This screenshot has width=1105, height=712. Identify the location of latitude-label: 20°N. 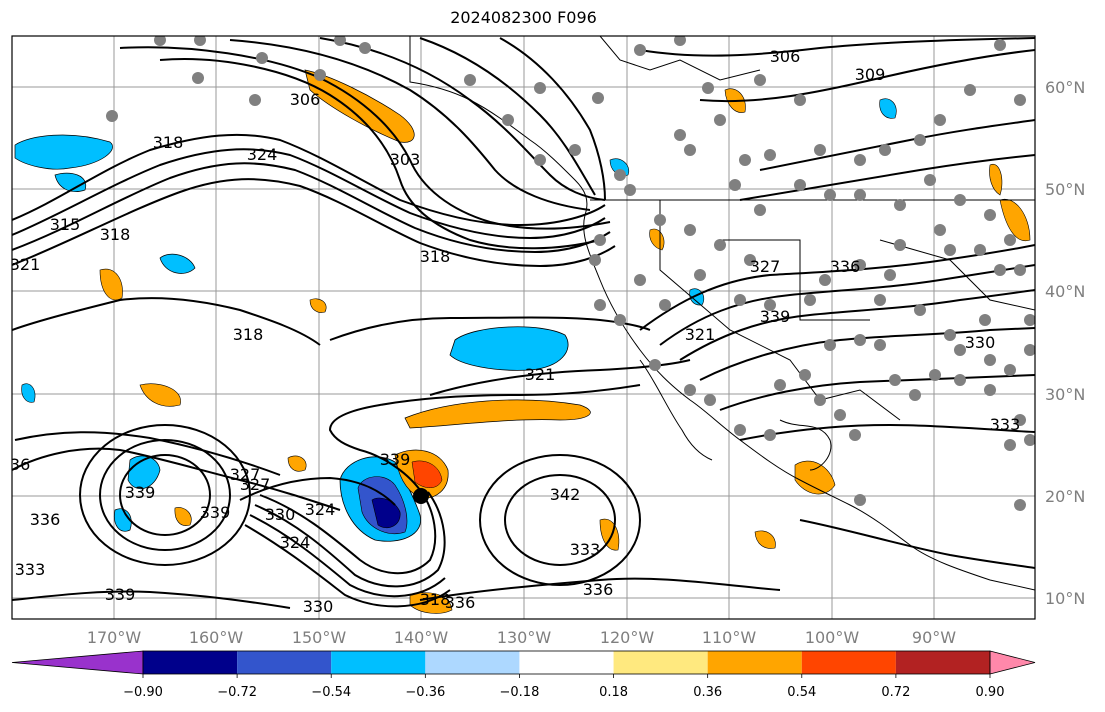
(1065, 496).